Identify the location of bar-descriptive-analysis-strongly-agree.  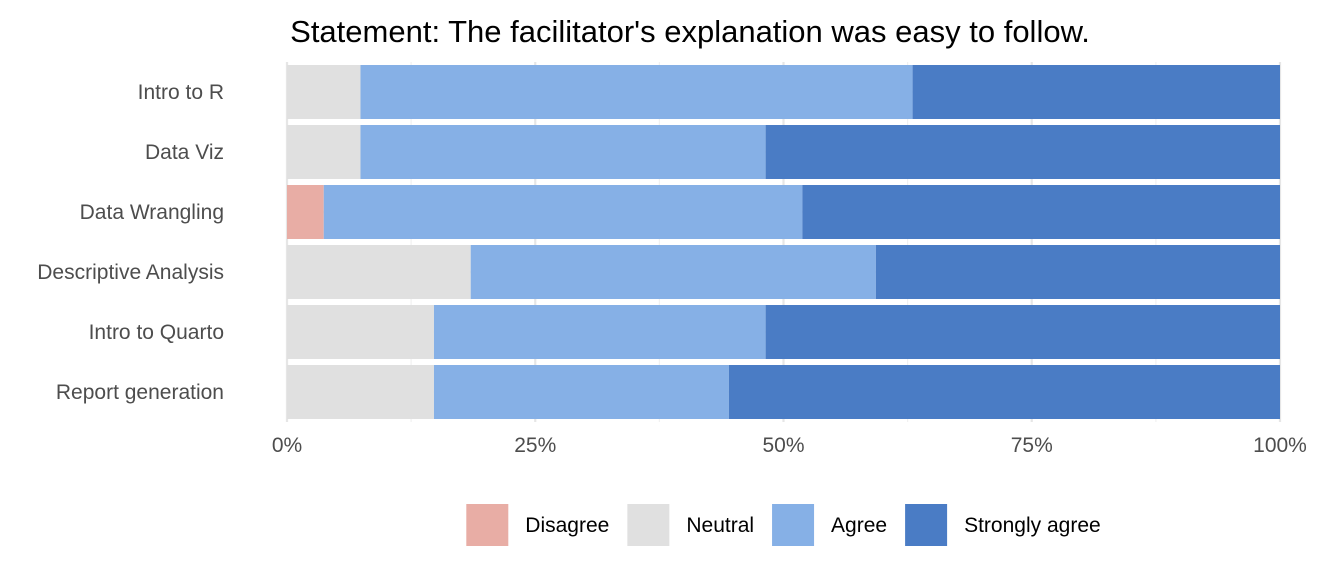
(1077, 272).